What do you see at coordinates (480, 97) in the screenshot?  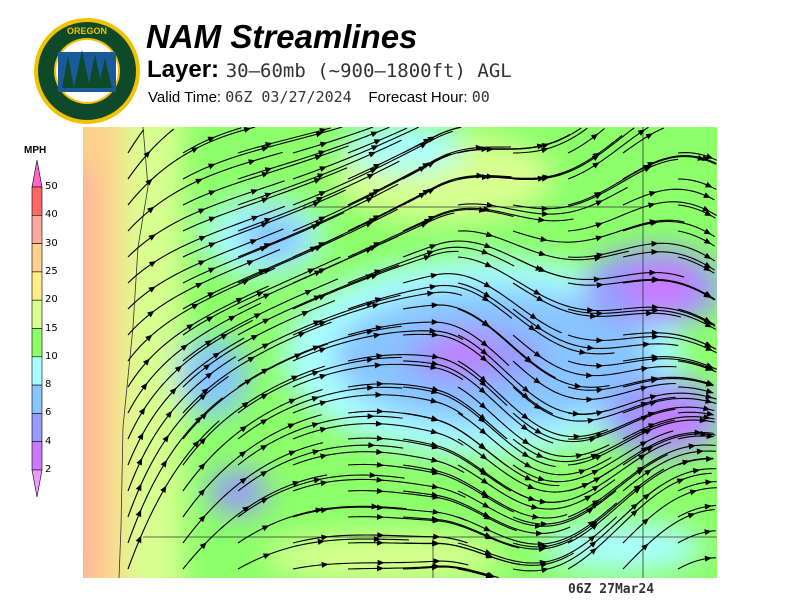 I see `forecast-hour-value: 00` at bounding box center [480, 97].